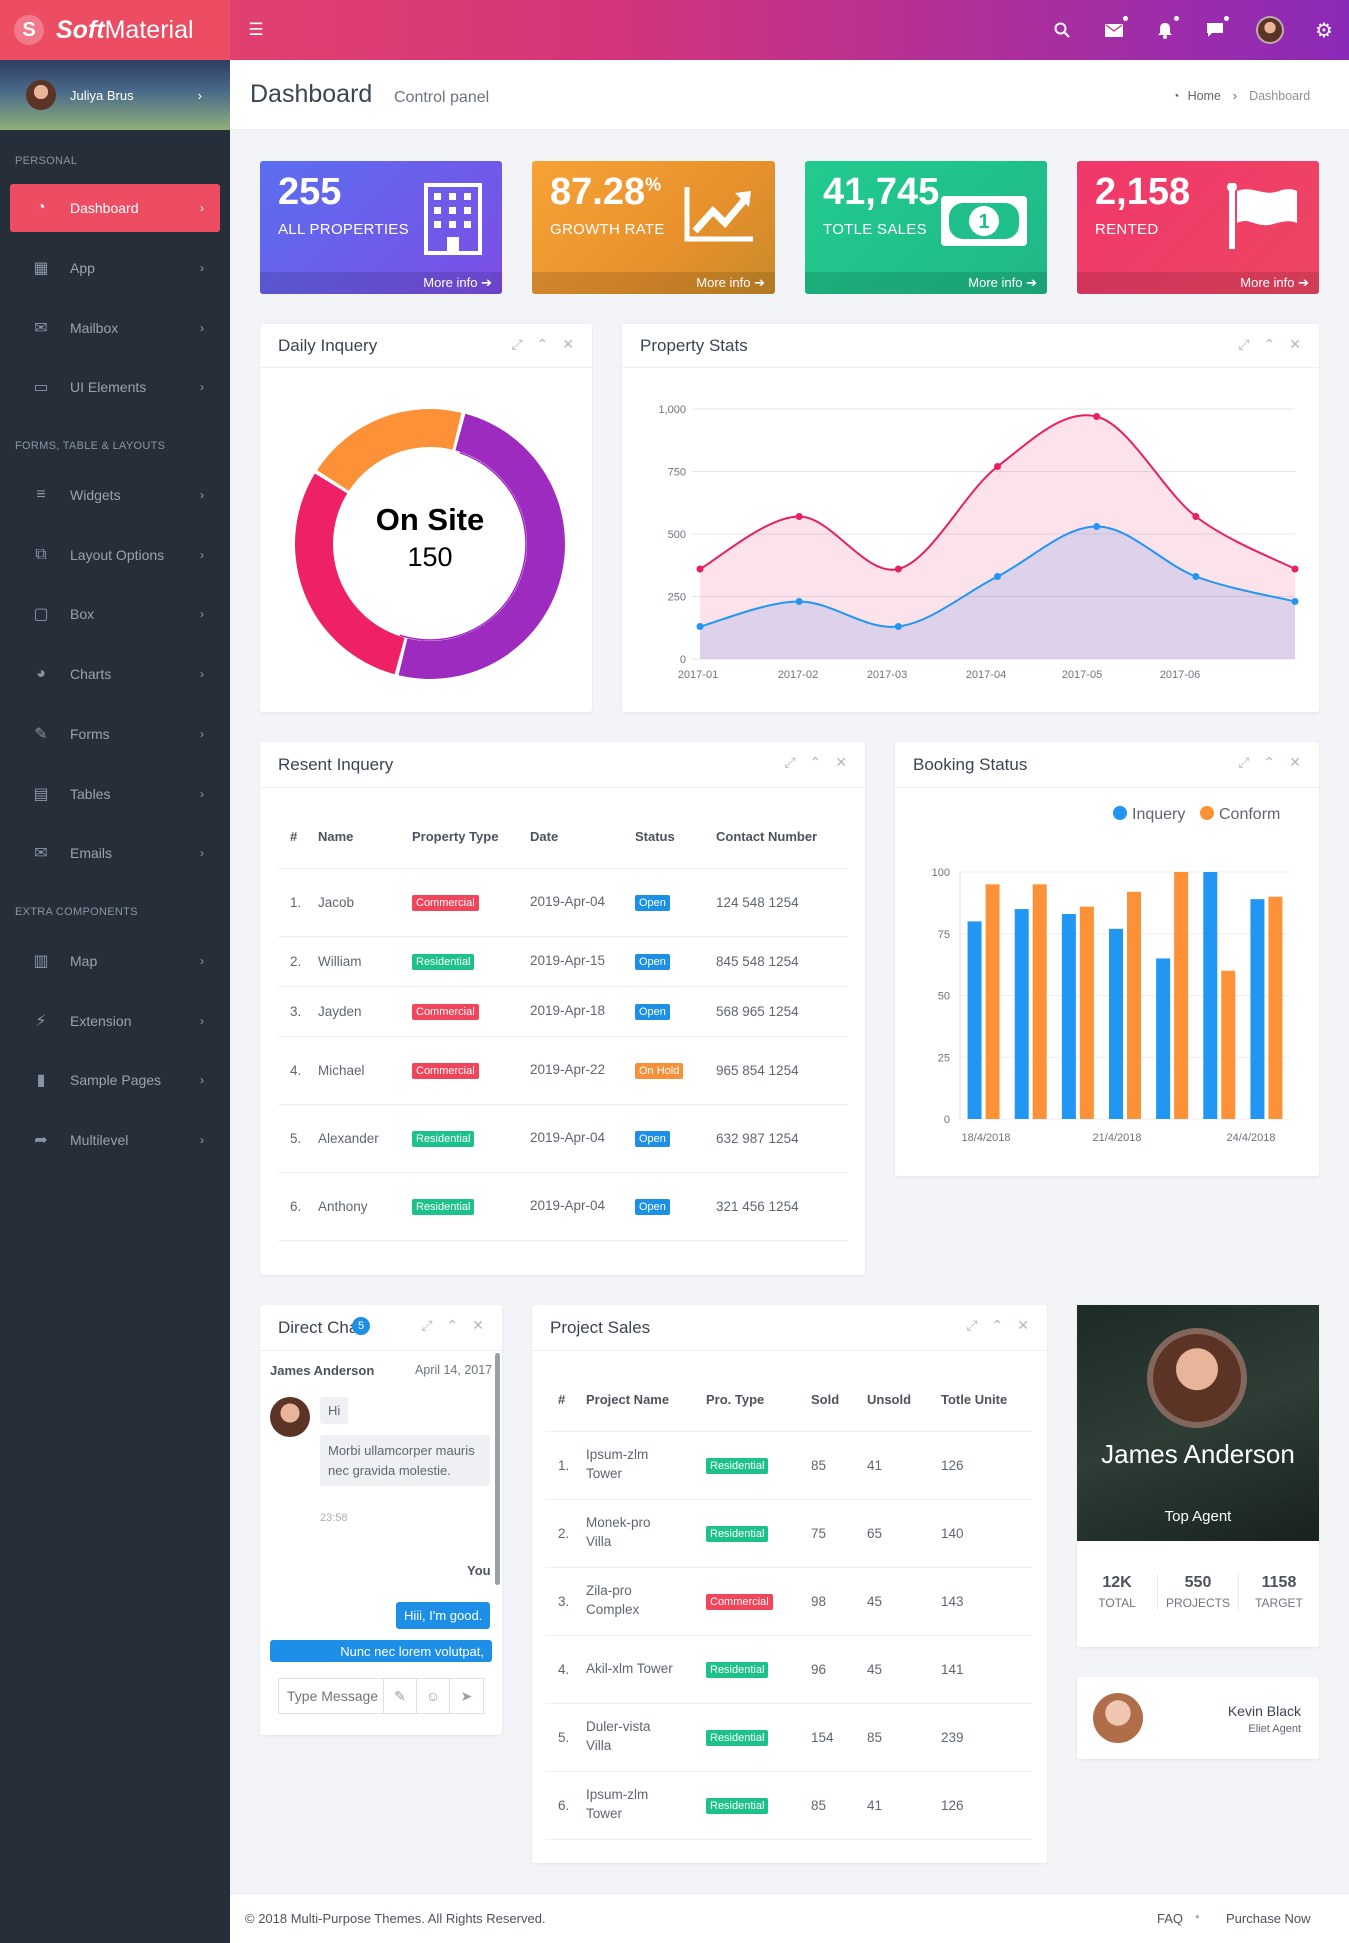 This screenshot has height=1943, width=1349. Describe the element at coordinates (1117, 1592) in the screenshot. I see `agent-stat: 12K TOTAL` at that location.